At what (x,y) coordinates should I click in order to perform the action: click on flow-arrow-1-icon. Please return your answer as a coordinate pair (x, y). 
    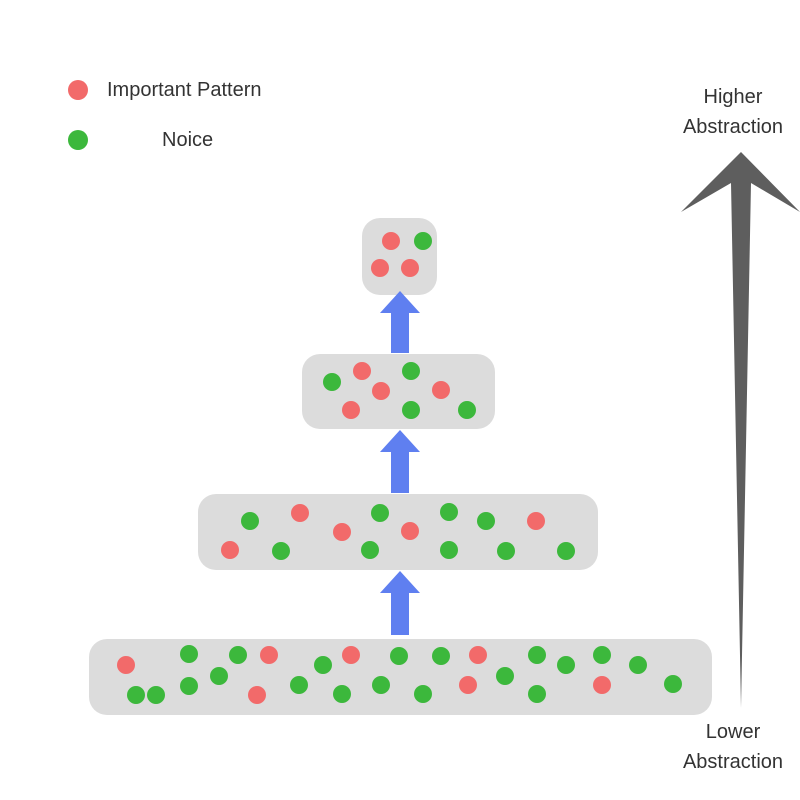
    Looking at the image, I should click on (400, 603).